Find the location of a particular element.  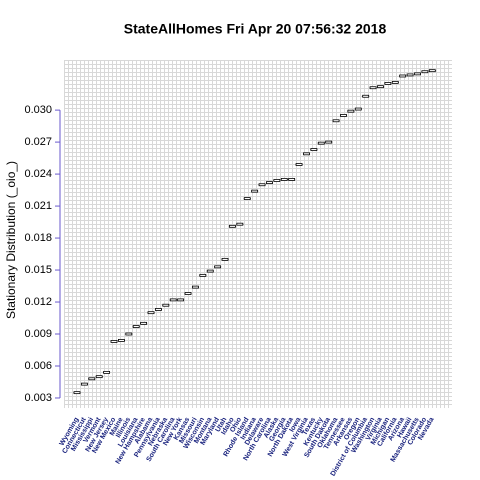

y-tick-label: 0.027 is located at coordinates (38, 142).